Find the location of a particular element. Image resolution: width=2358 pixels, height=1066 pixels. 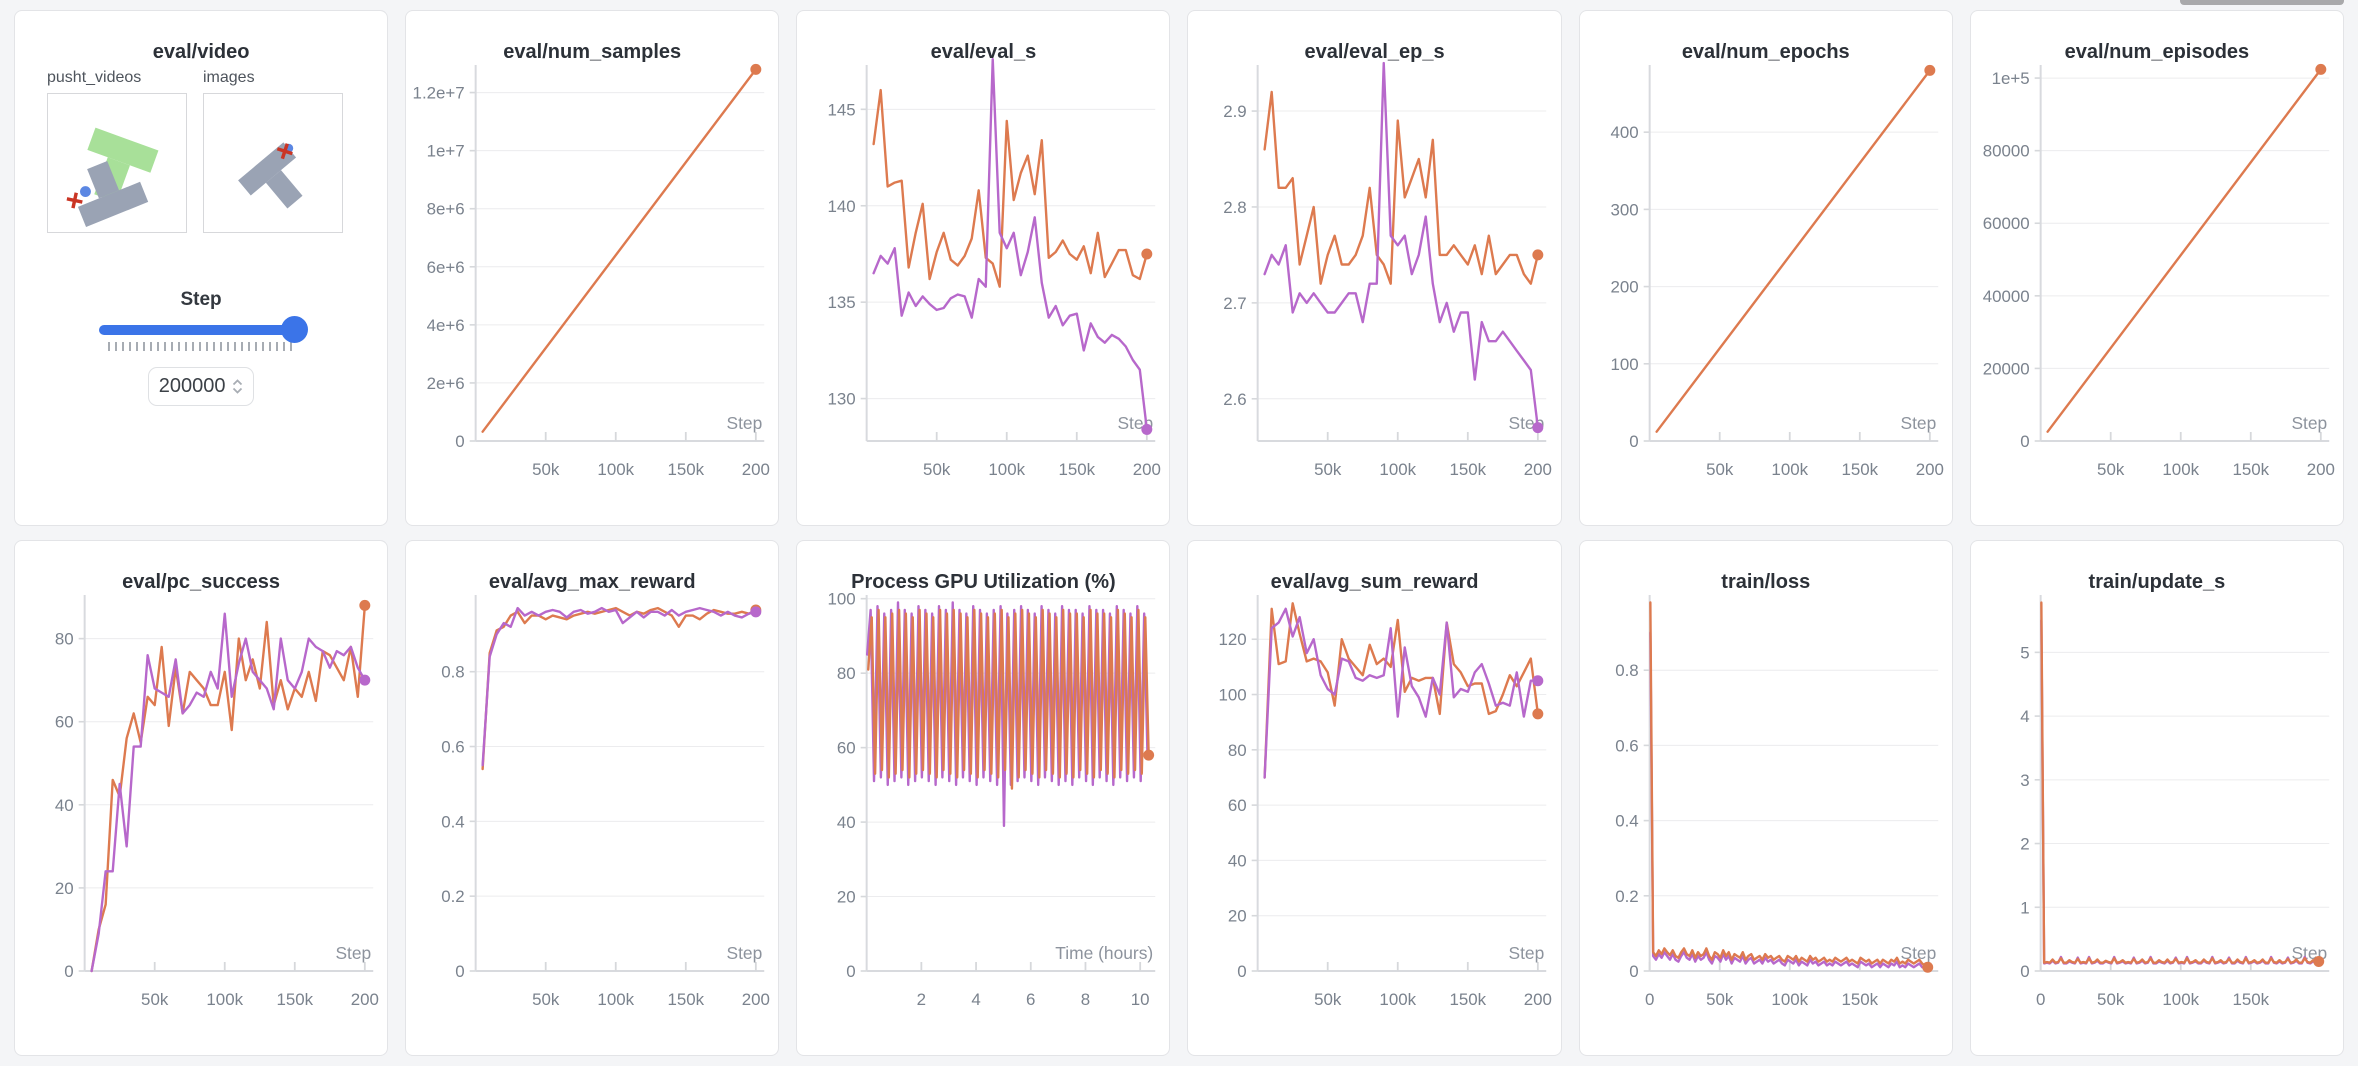

svg-text: 6e+6 is located at coordinates (446, 267).